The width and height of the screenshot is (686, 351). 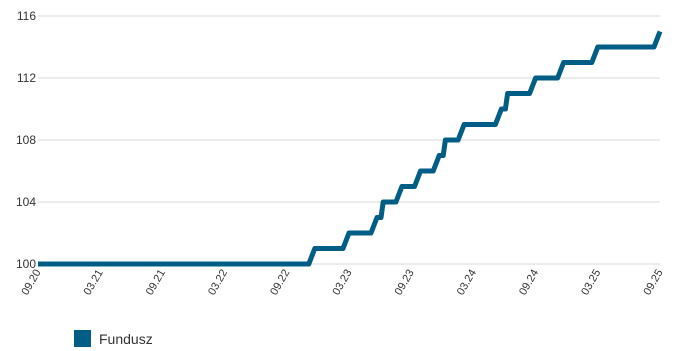 I want to click on x-tick-label: 09.22, so click(x=280, y=283).